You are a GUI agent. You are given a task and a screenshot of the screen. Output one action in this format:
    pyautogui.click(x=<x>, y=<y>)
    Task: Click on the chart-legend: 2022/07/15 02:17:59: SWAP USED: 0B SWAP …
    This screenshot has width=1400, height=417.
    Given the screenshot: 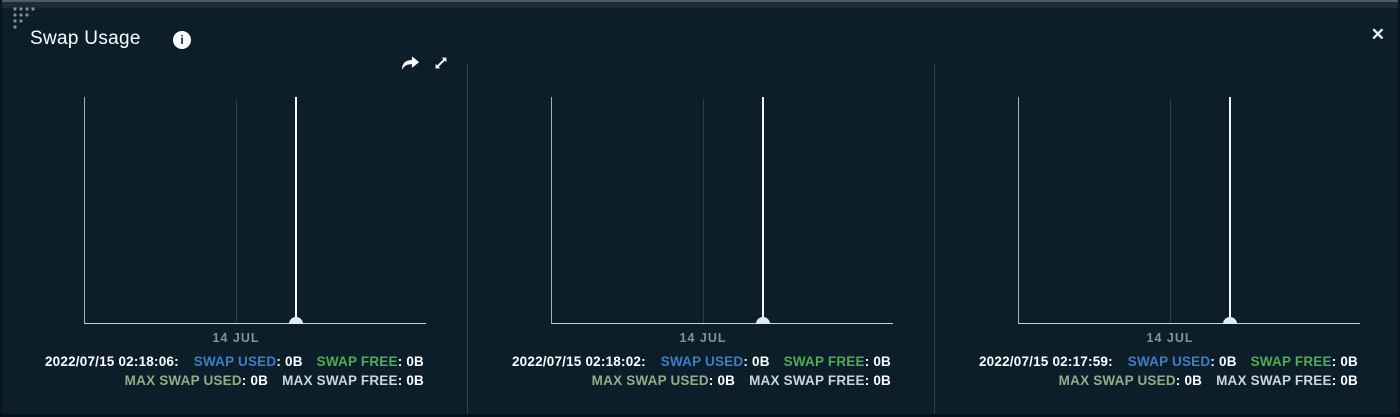 What is the action you would take?
    pyautogui.click(x=1168, y=371)
    